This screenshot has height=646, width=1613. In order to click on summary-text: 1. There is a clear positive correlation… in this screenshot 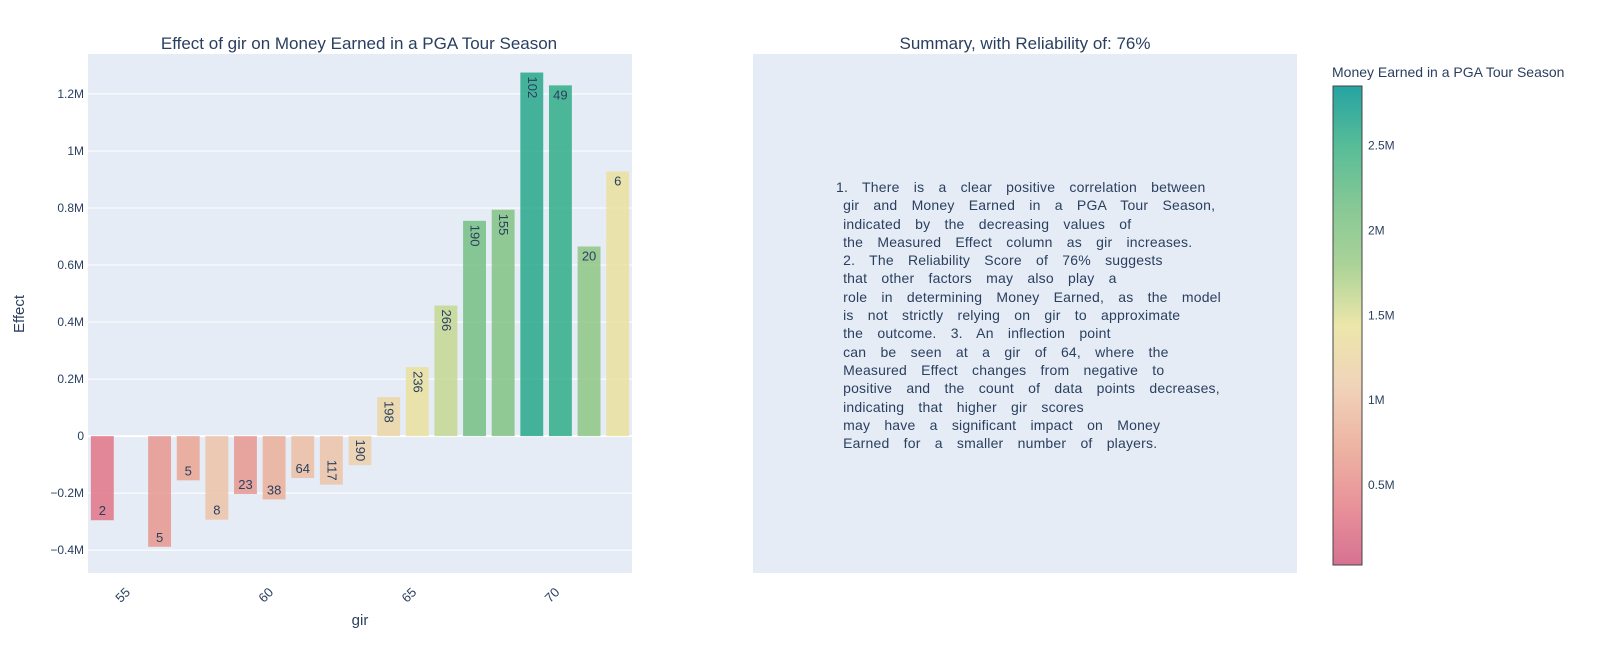, I will do `click(1028, 315)`.